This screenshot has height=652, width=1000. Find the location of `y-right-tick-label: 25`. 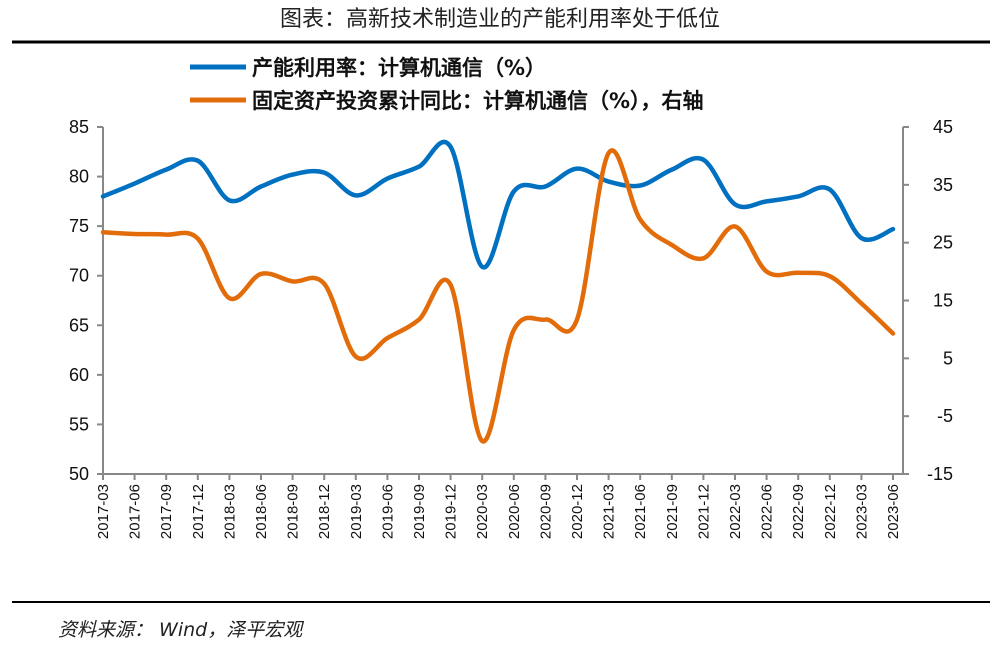

y-right-tick-label: 25 is located at coordinates (943, 243).